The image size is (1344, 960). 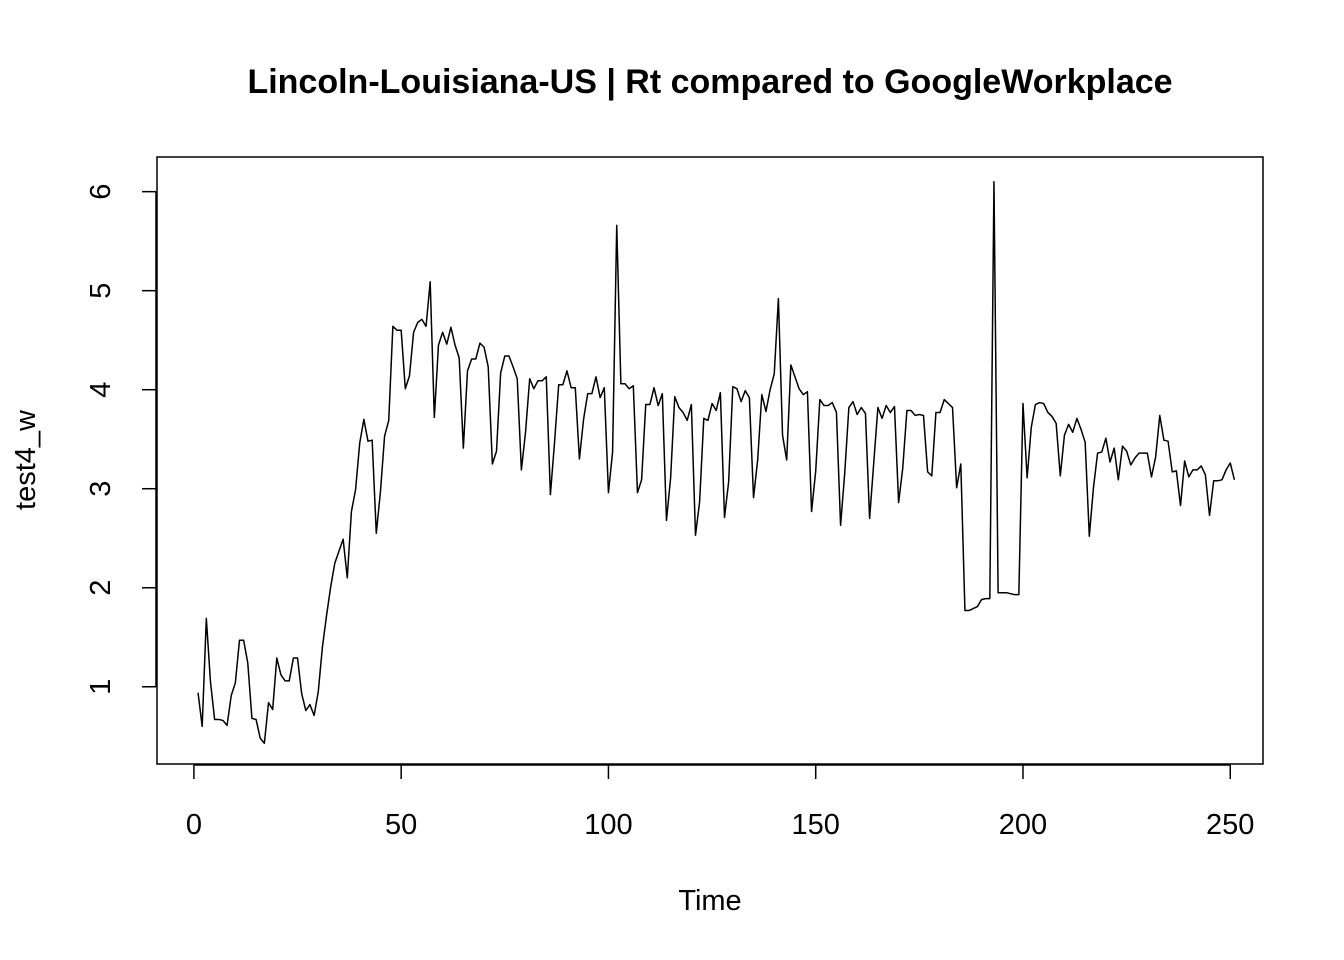 What do you see at coordinates (121, 439) in the screenshot?
I see `y-axis: 1 2 3 4 5 6` at bounding box center [121, 439].